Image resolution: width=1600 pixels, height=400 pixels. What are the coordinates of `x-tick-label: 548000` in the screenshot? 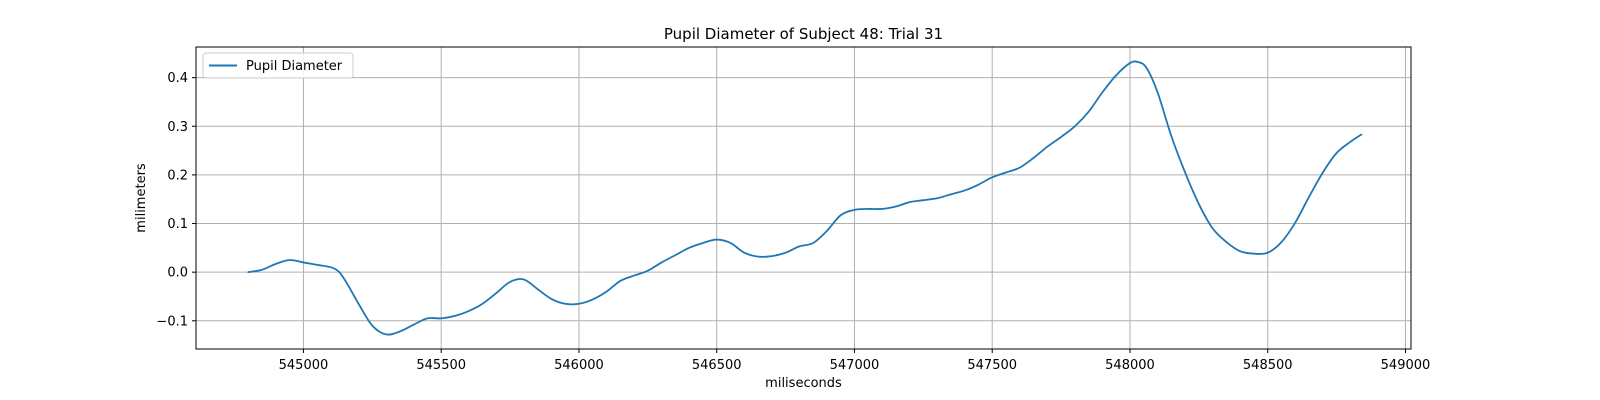 It's located at (1130, 365).